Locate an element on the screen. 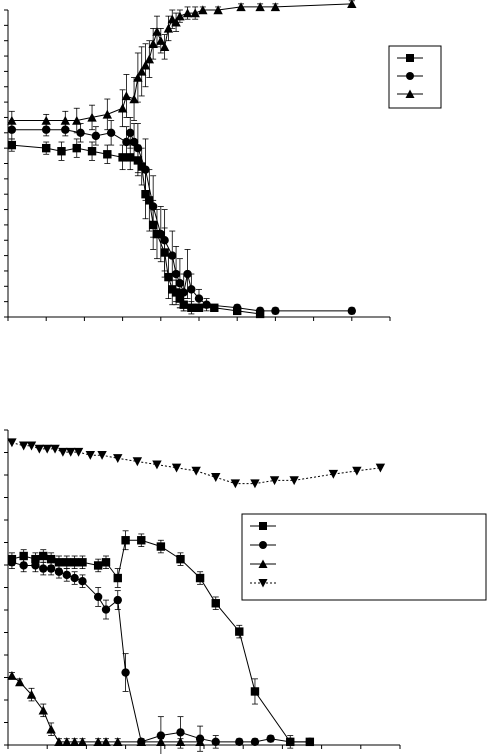 The image size is (488, 754). legend is located at coordinates (364, 557).